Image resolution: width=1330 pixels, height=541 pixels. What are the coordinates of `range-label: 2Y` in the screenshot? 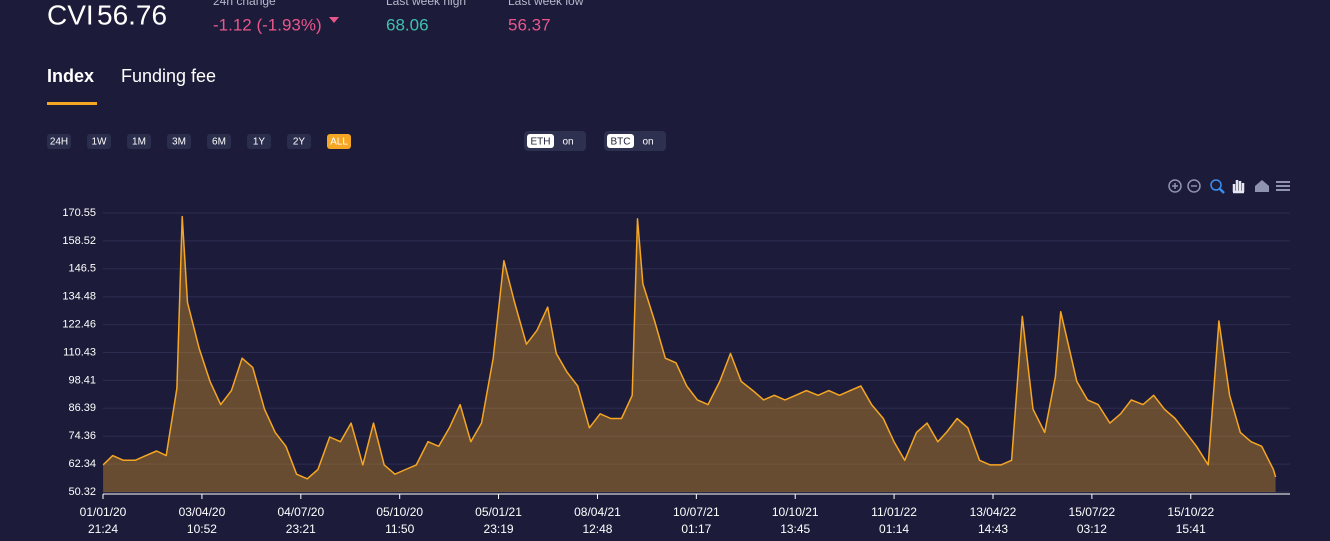 It's located at (299, 142).